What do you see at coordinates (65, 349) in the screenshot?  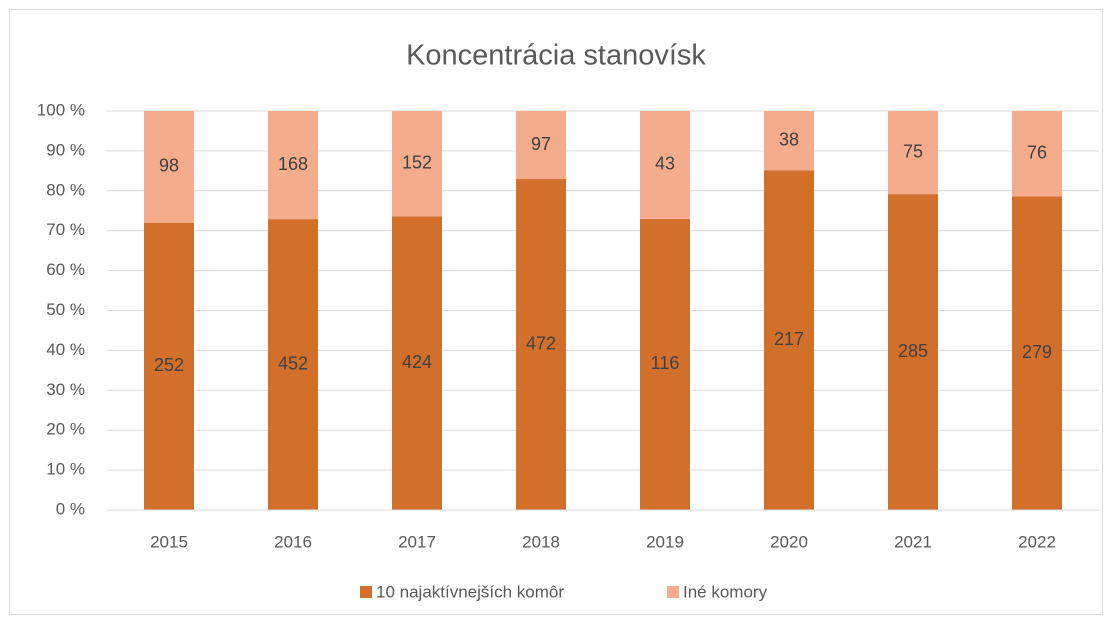 I see `y-tick-label: 40 %` at bounding box center [65, 349].